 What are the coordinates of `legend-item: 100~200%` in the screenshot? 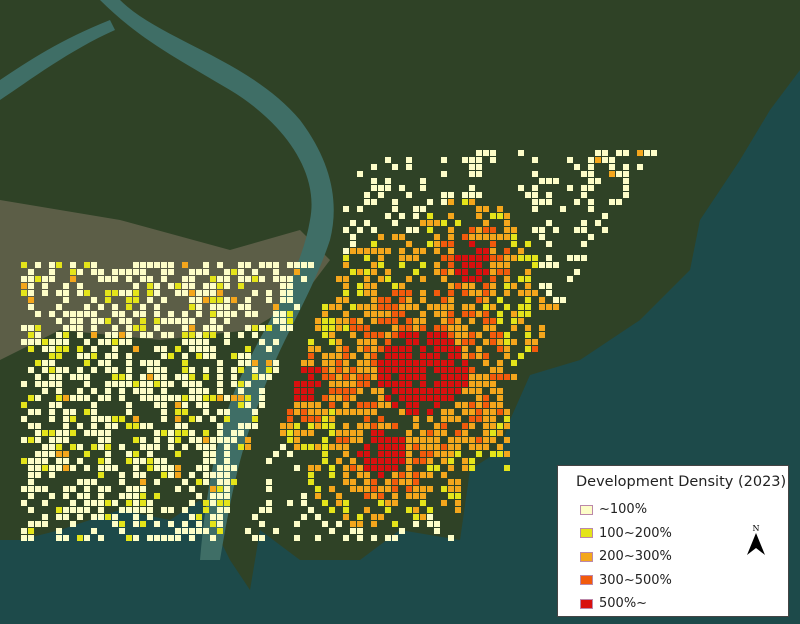 It's located at (679, 534).